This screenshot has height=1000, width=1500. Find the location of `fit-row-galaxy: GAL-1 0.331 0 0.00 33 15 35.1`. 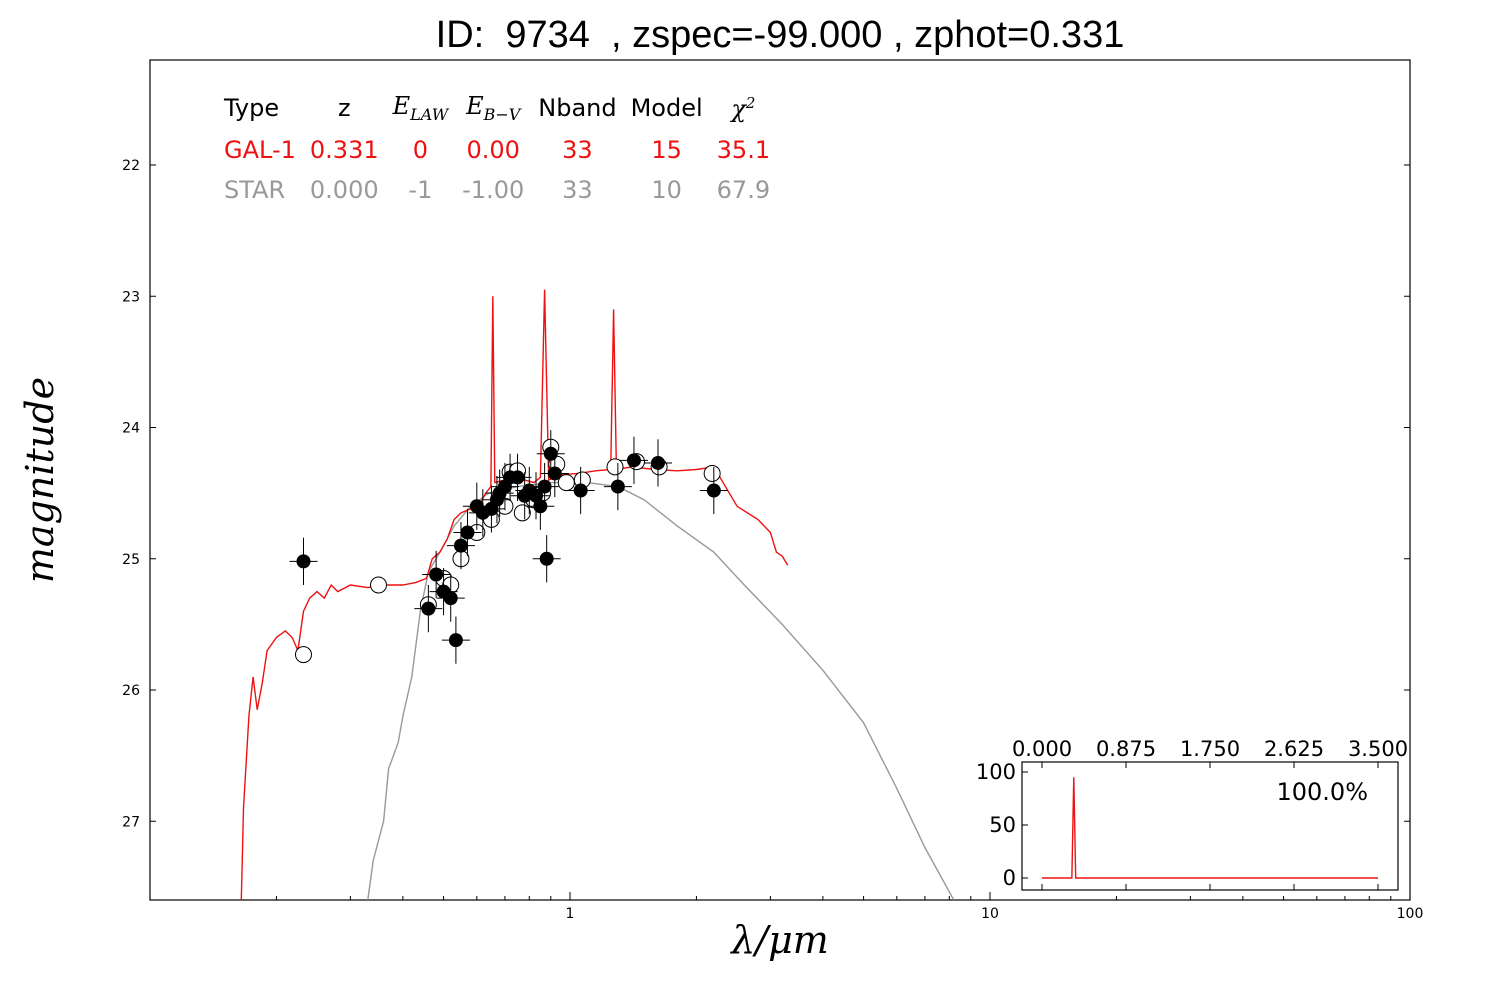

fit-row-galaxy: GAL-1 0.331 0 0.00 33 15 35.1 is located at coordinates (498, 150).